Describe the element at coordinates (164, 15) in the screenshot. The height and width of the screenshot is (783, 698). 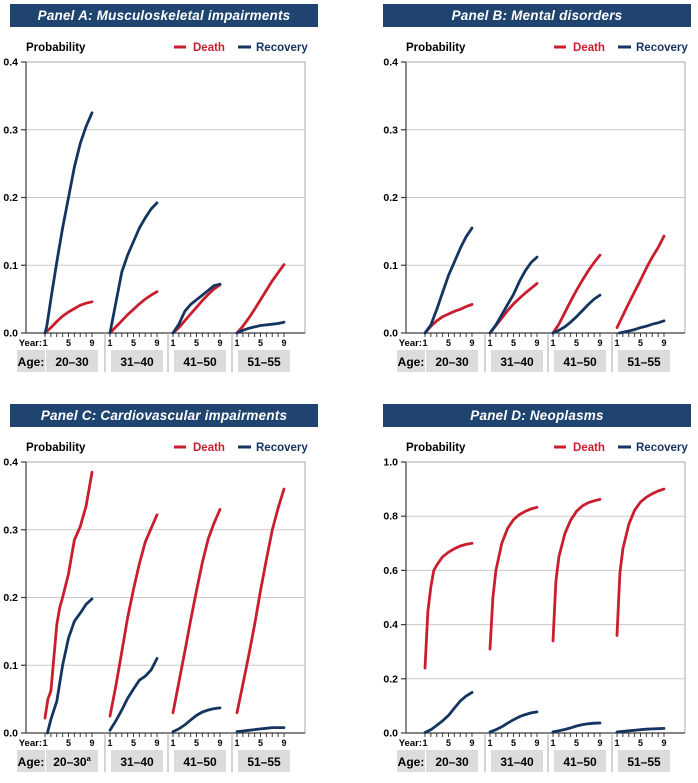
I see `panel-a-title: Panel A: Musculoskeletal impairments` at that location.